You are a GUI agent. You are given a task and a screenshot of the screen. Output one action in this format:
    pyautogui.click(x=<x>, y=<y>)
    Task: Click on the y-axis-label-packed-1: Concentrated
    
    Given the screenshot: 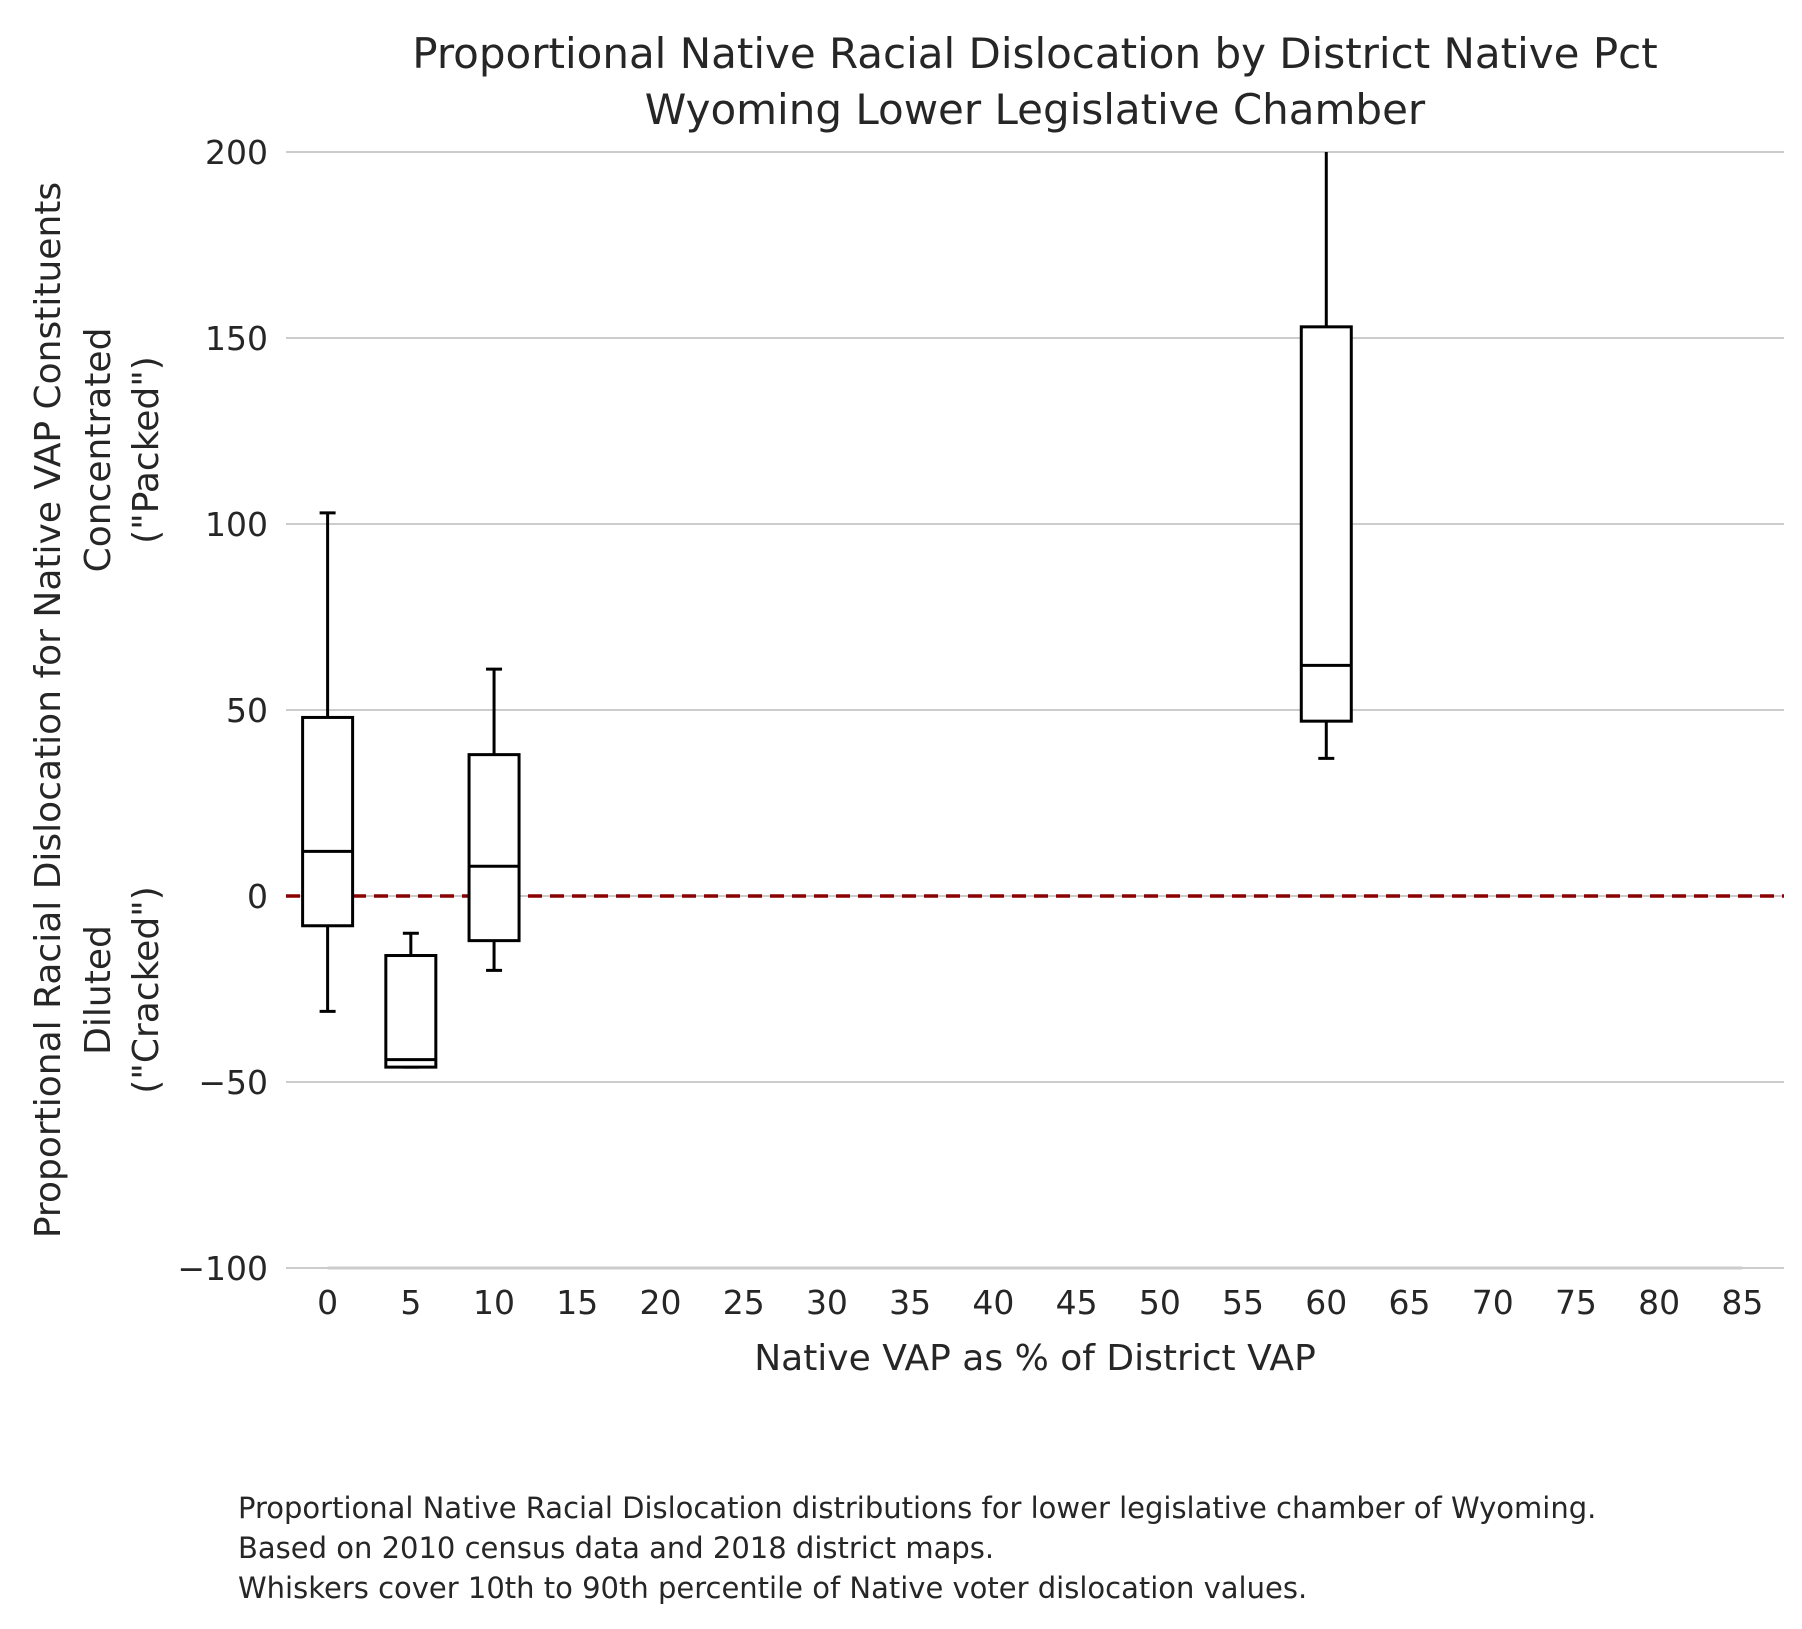 What is the action you would take?
    pyautogui.click(x=98, y=450)
    